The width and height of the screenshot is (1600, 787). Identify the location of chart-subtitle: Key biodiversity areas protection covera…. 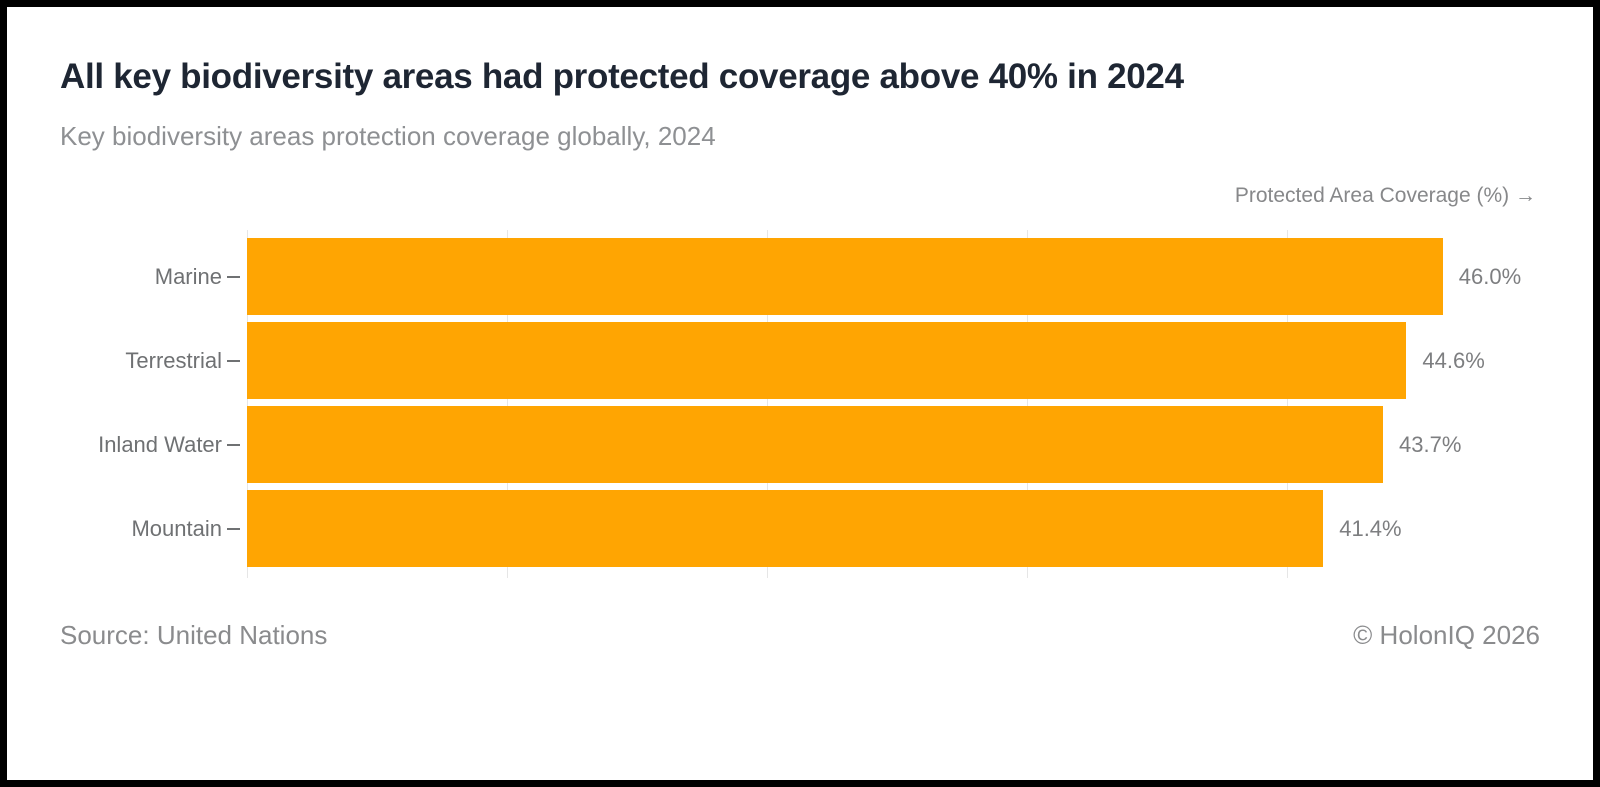
(388, 136).